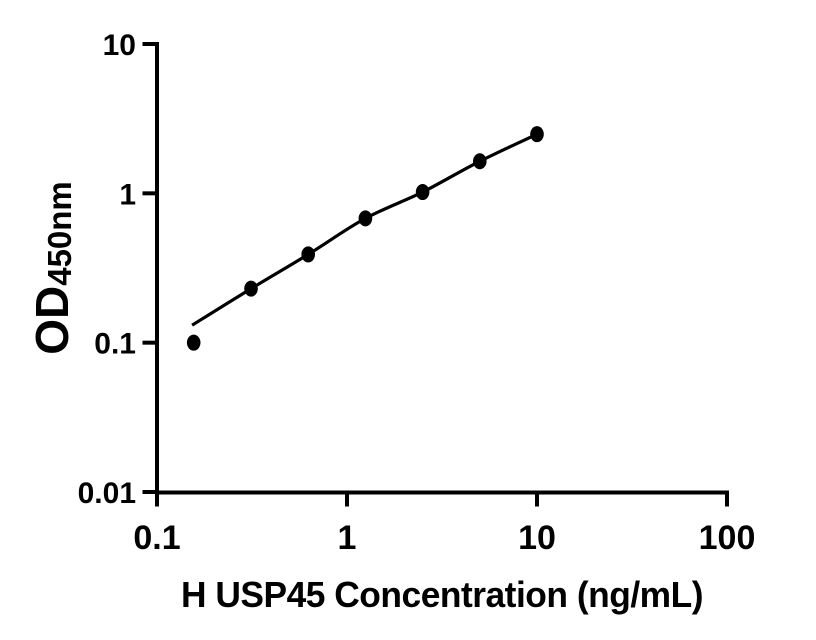 The image size is (816, 640). What do you see at coordinates (442, 594) in the screenshot?
I see `x-axis-title: H USP45 Concentration (ng/mL)` at bounding box center [442, 594].